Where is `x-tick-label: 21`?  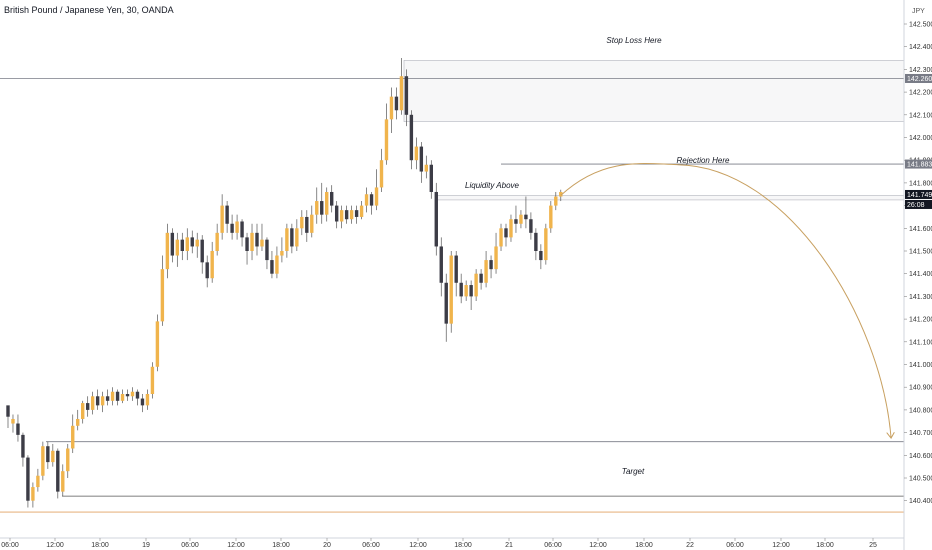 x-tick-label: 21 is located at coordinates (509, 545).